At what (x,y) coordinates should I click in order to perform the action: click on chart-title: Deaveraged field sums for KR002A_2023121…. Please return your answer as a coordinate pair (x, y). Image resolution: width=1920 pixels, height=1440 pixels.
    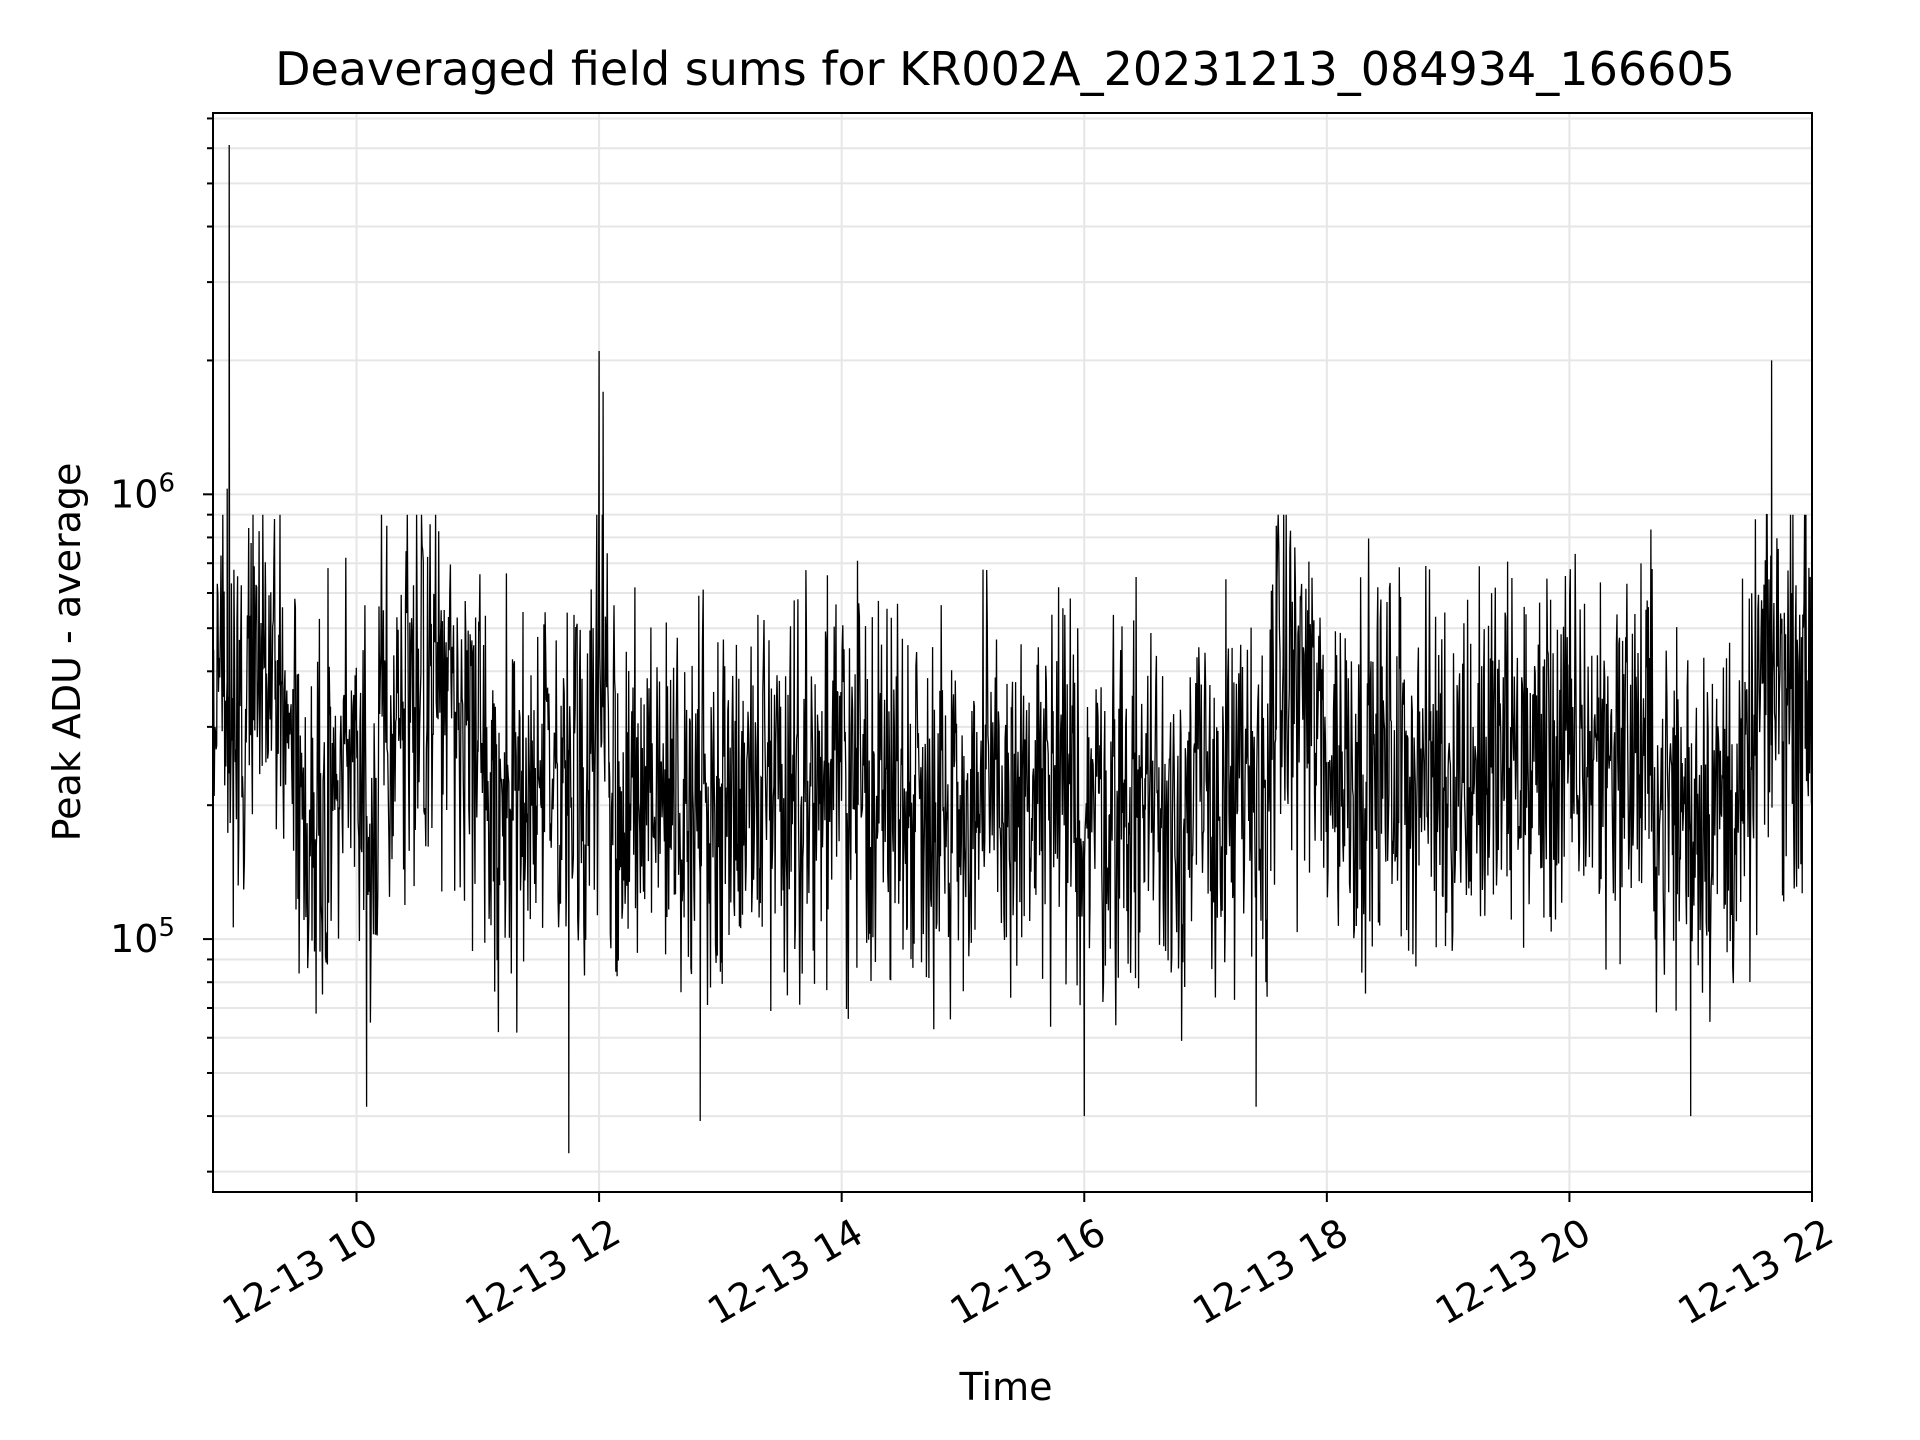
    Looking at the image, I should click on (1005, 69).